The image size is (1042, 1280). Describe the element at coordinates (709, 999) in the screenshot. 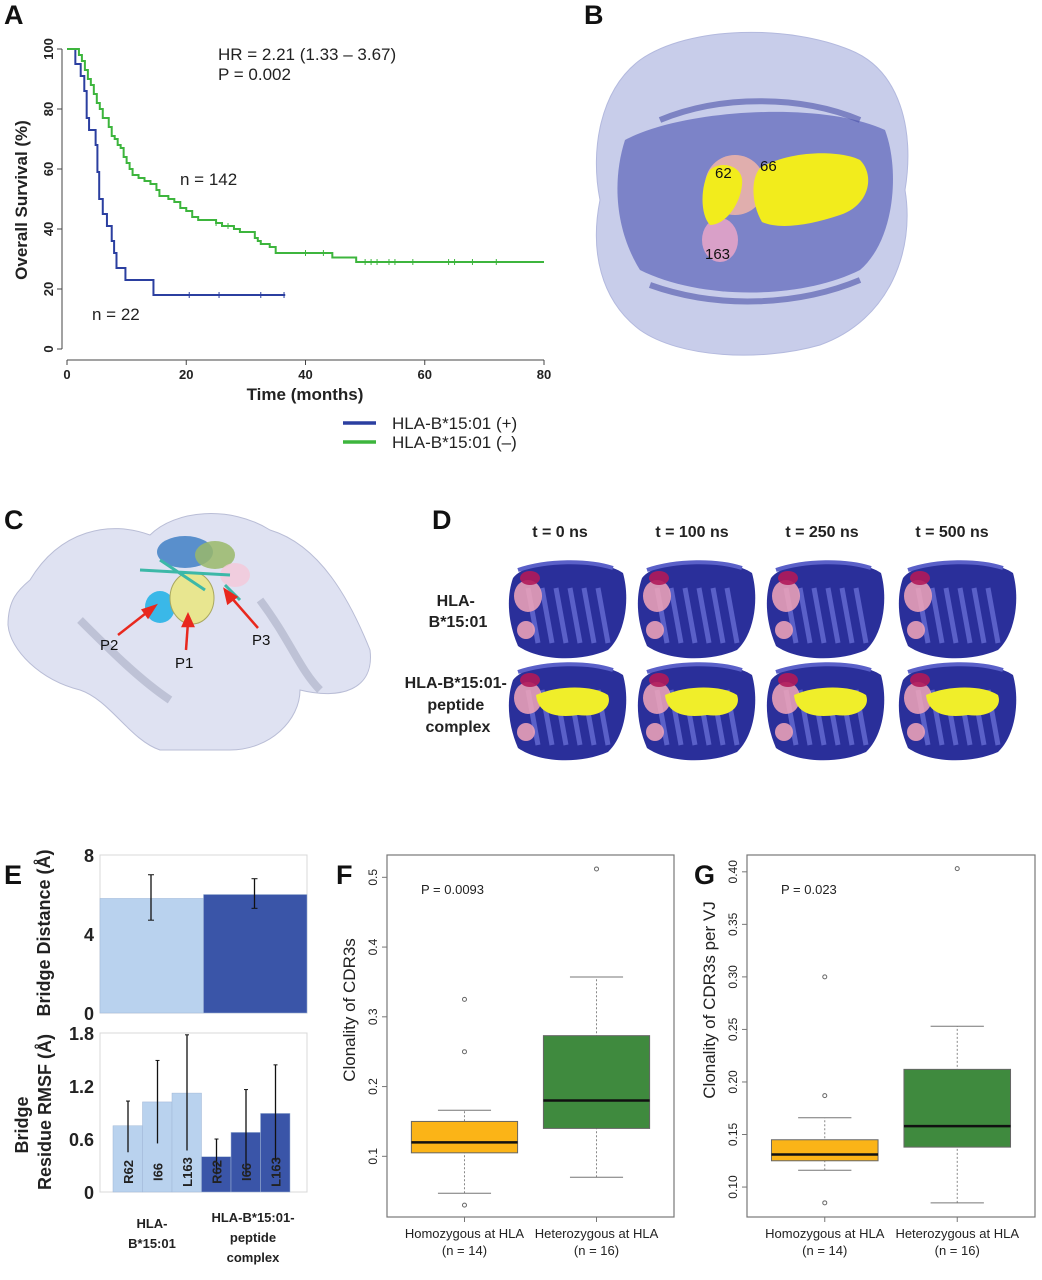

I see `y-axis-label: Clonality of CDR3s per VJ` at that location.